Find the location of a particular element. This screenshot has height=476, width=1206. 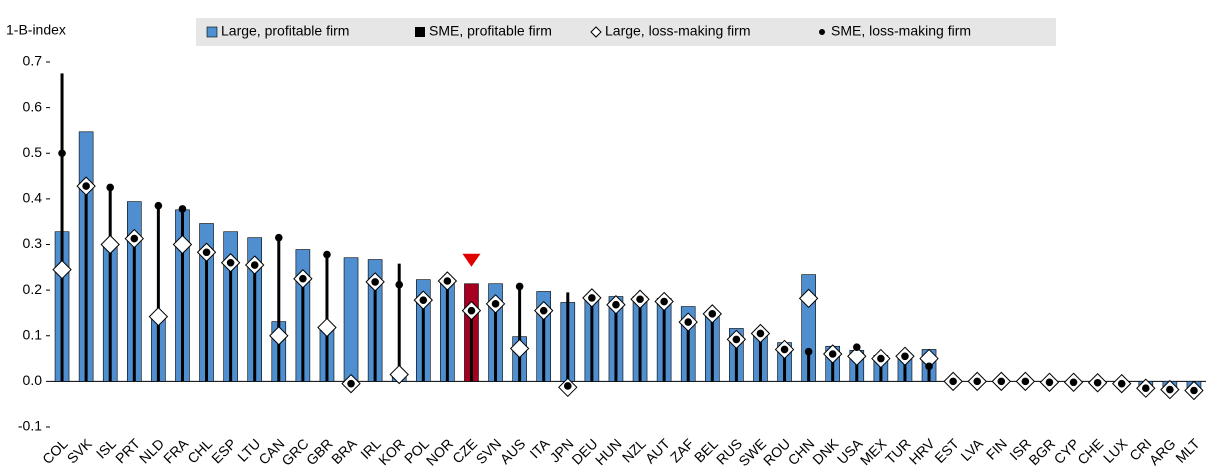

y-tick-label: -0.1 is located at coordinates (30, 426).